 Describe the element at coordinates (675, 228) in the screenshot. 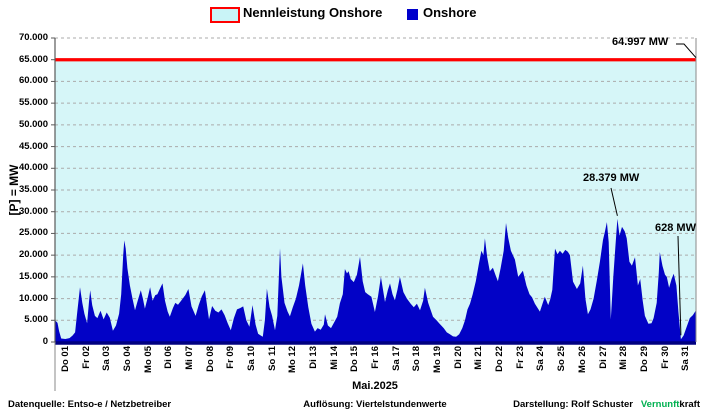

I see `annotation-min: 628 MW` at that location.